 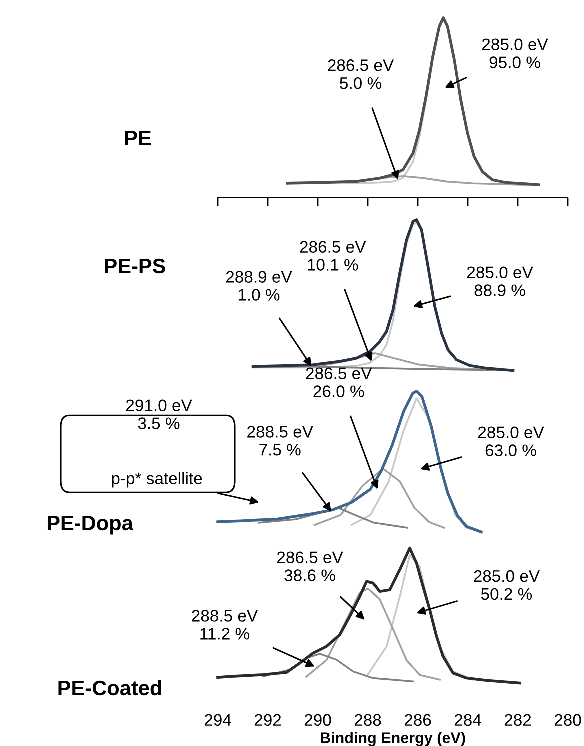 What do you see at coordinates (361, 75) in the screenshot?
I see `annotation: 286.5 eV 5.0 %` at bounding box center [361, 75].